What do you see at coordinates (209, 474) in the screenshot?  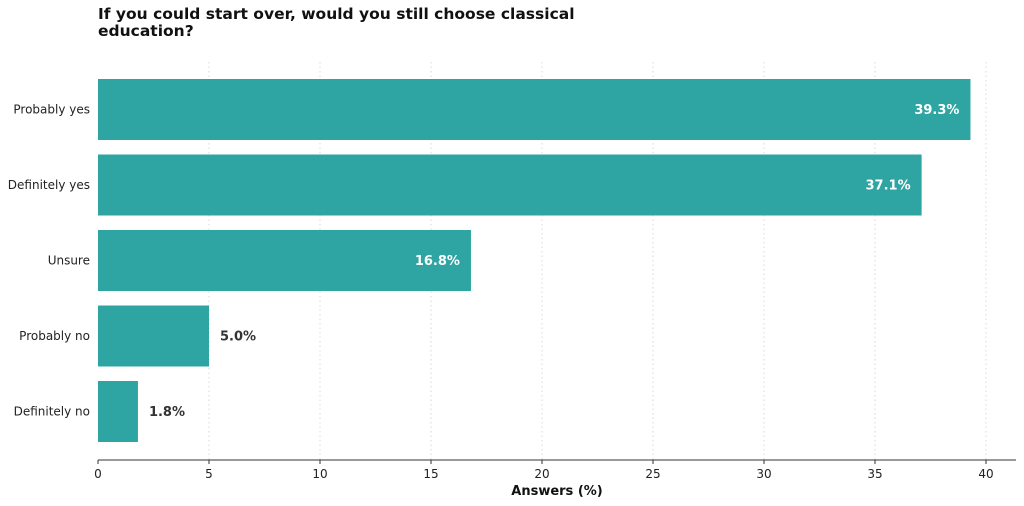 I see `x-tick-label: 5` at bounding box center [209, 474].